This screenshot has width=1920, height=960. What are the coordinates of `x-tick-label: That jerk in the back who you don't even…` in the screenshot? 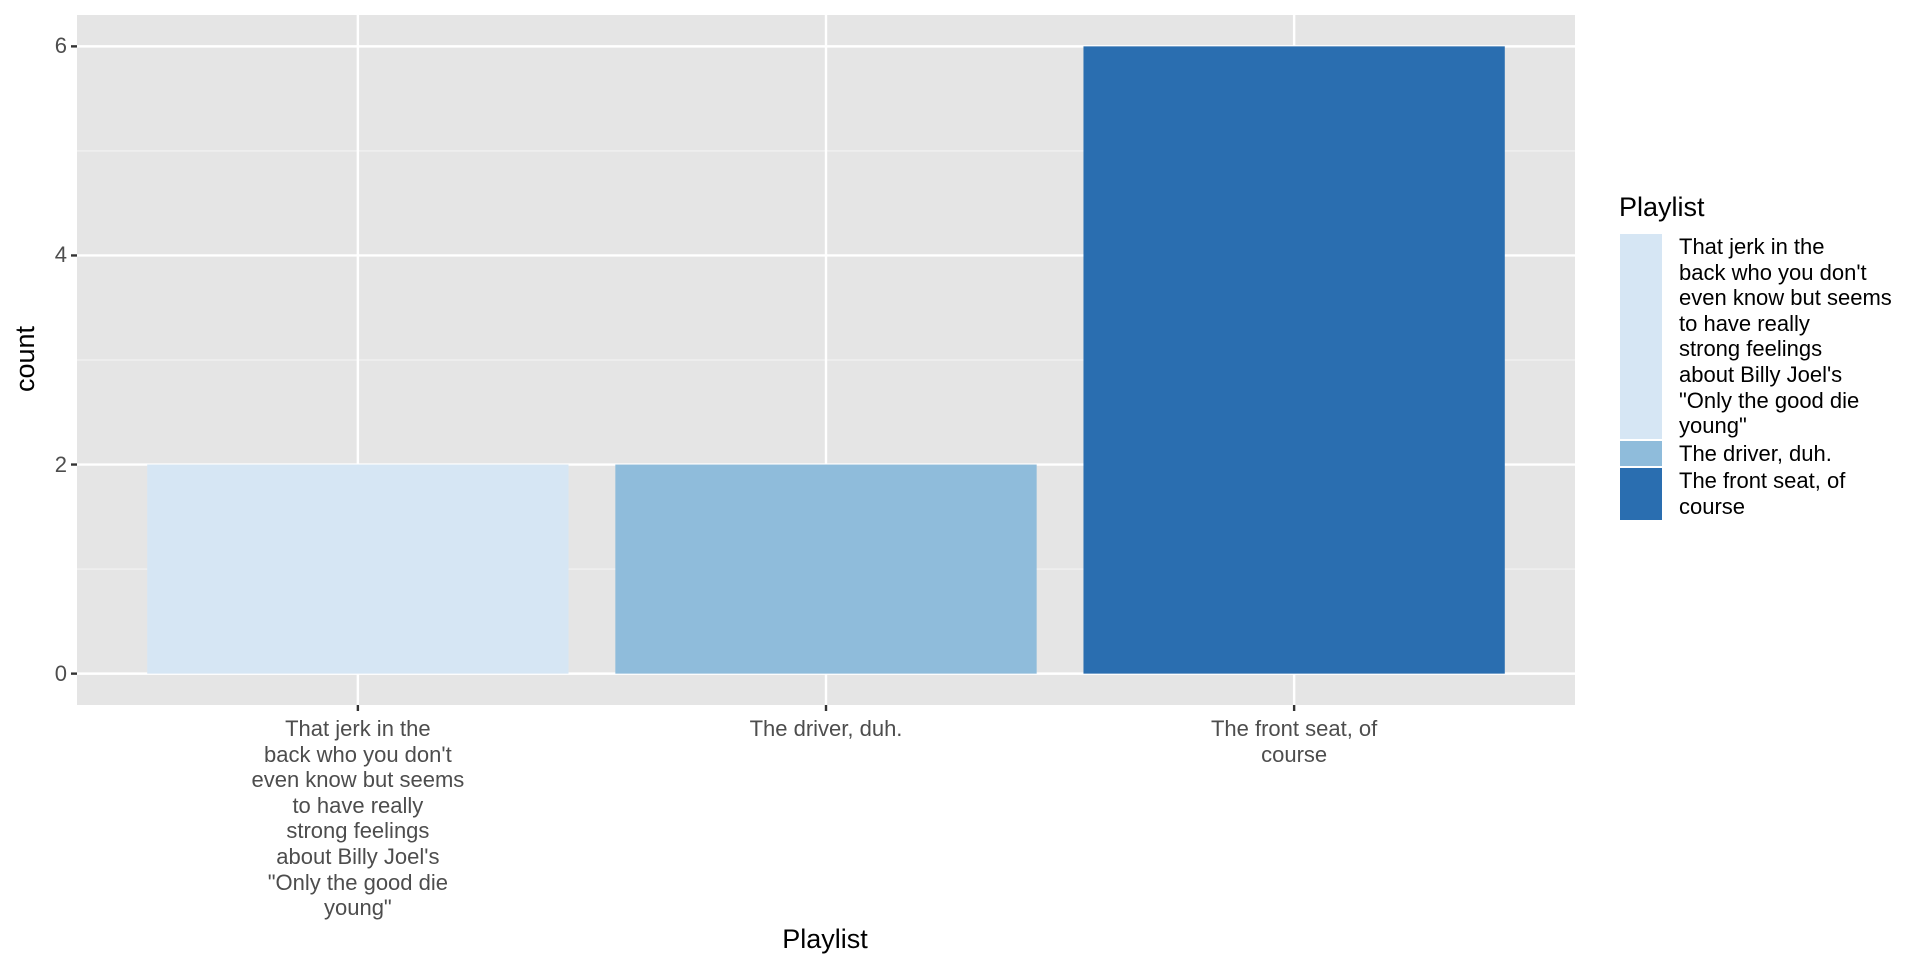 It's located at (358, 818).